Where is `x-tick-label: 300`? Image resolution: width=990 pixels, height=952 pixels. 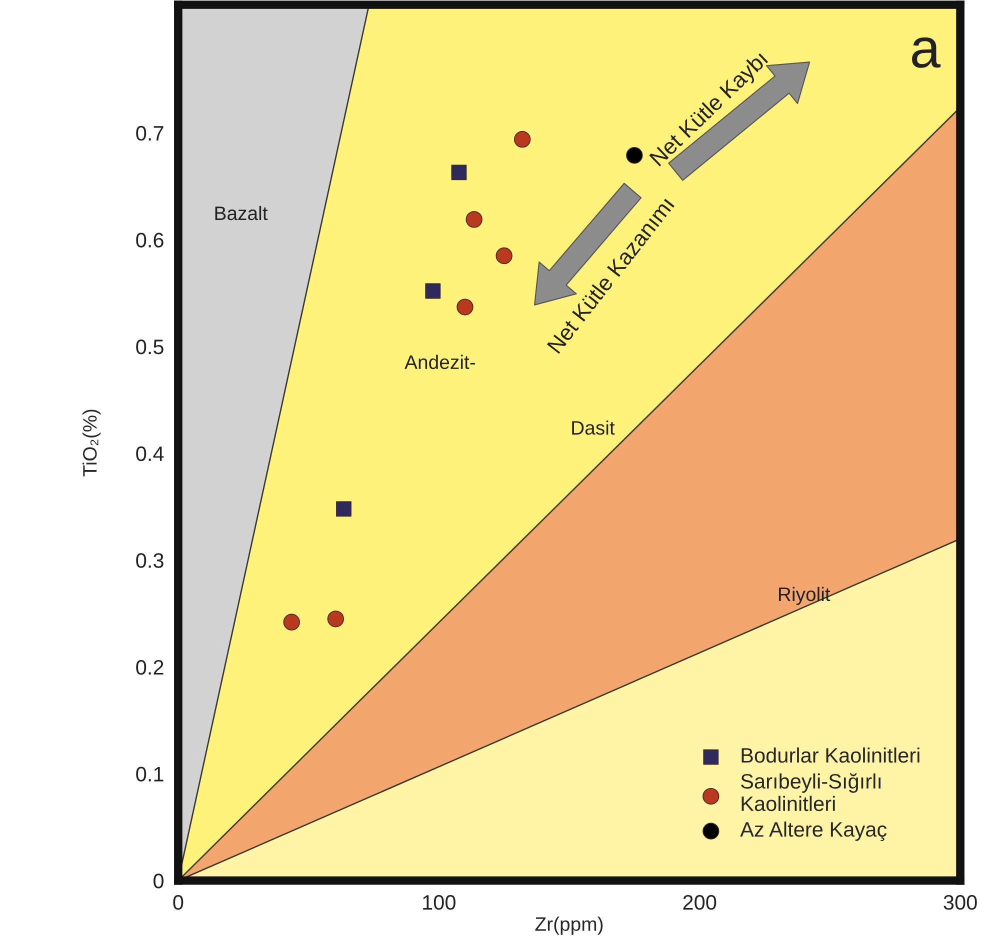 x-tick-label: 300 is located at coordinates (960, 902).